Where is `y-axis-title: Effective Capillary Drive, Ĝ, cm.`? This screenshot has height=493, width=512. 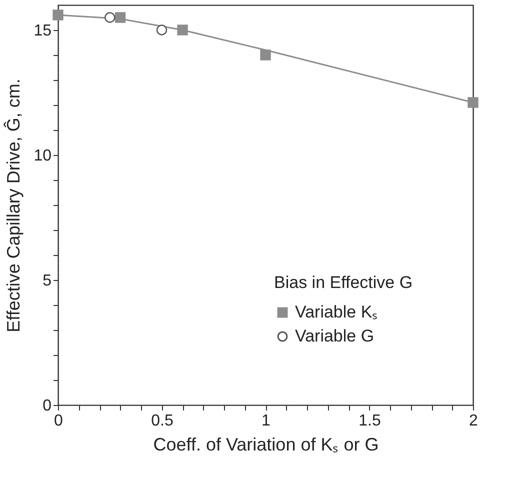 y-axis-title: Effective Capillary Drive, Ĝ, cm. is located at coordinates (14, 205).